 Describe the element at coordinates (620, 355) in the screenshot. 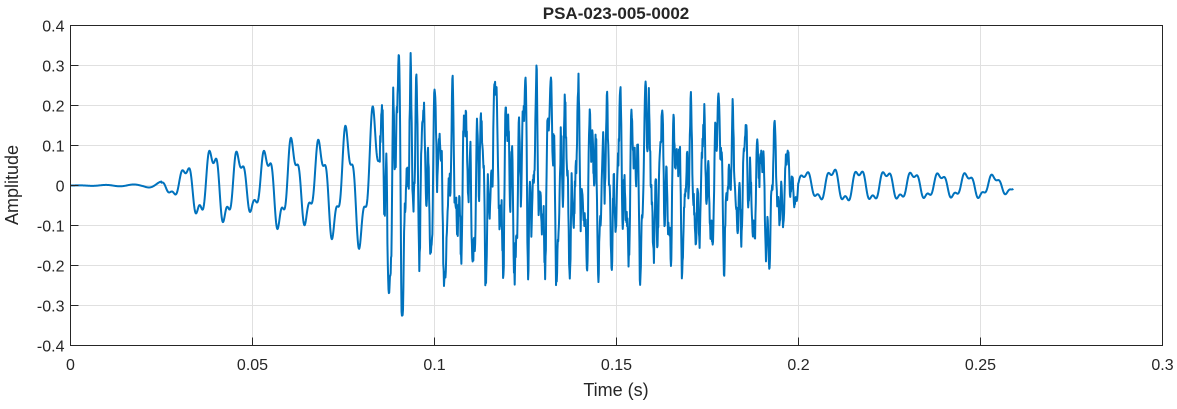

I see `x-axis: 0 0.05 0.1 0.15 0.2 0.25 0.3` at that location.